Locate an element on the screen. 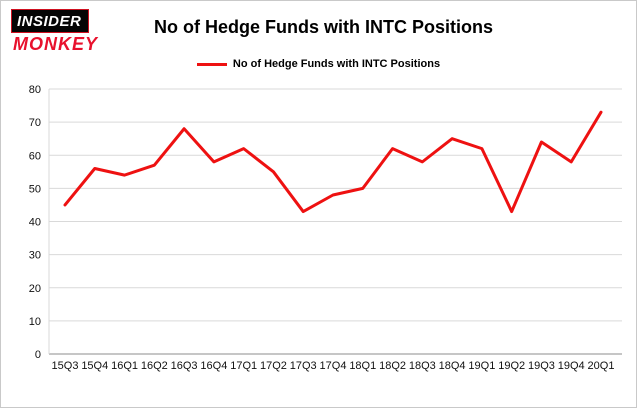  x-axis-label: 20Q1 is located at coordinates (601, 366).